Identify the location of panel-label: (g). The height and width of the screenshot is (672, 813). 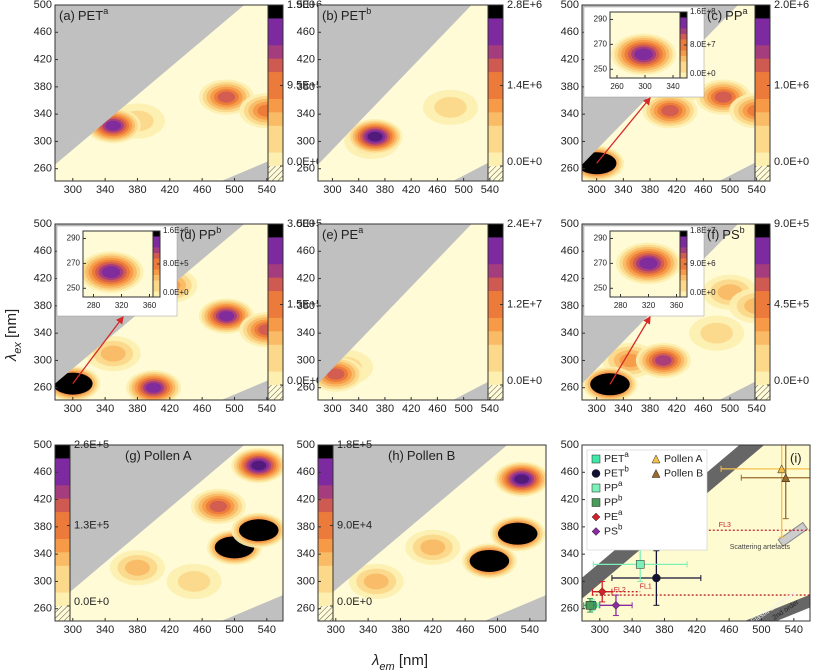
(133, 455).